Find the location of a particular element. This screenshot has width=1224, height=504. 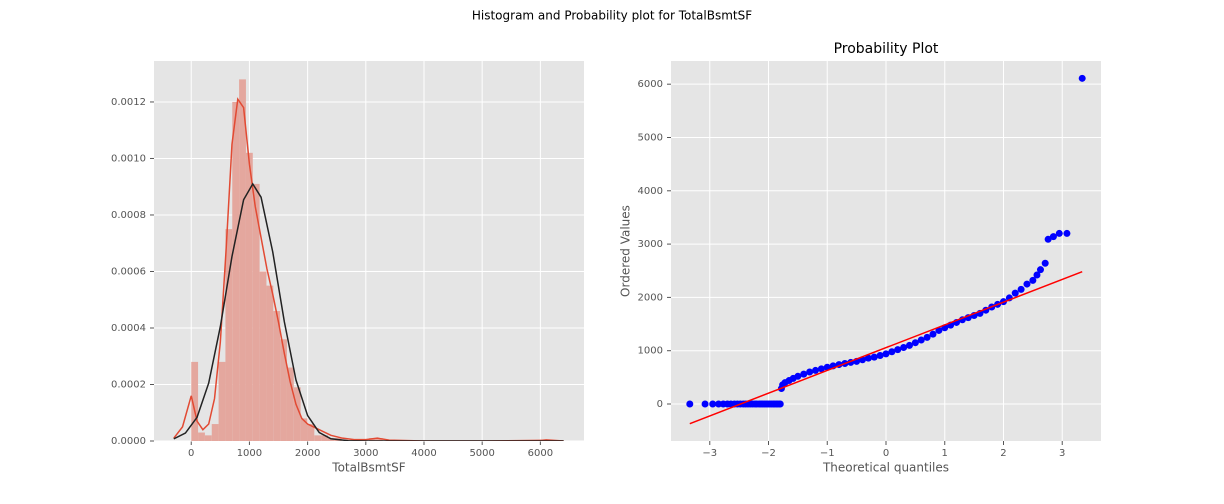

y-tick-label: 0.0000 is located at coordinates (128, 441).